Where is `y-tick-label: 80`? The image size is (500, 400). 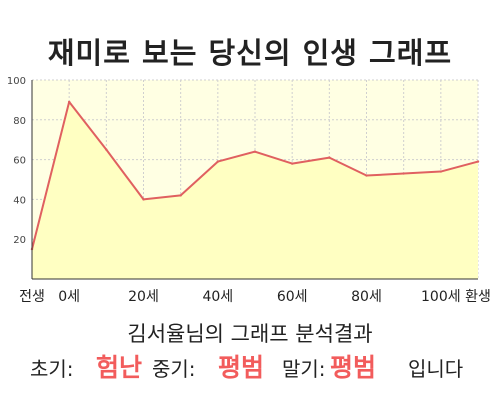 y-tick-label: 80 is located at coordinates (19, 121).